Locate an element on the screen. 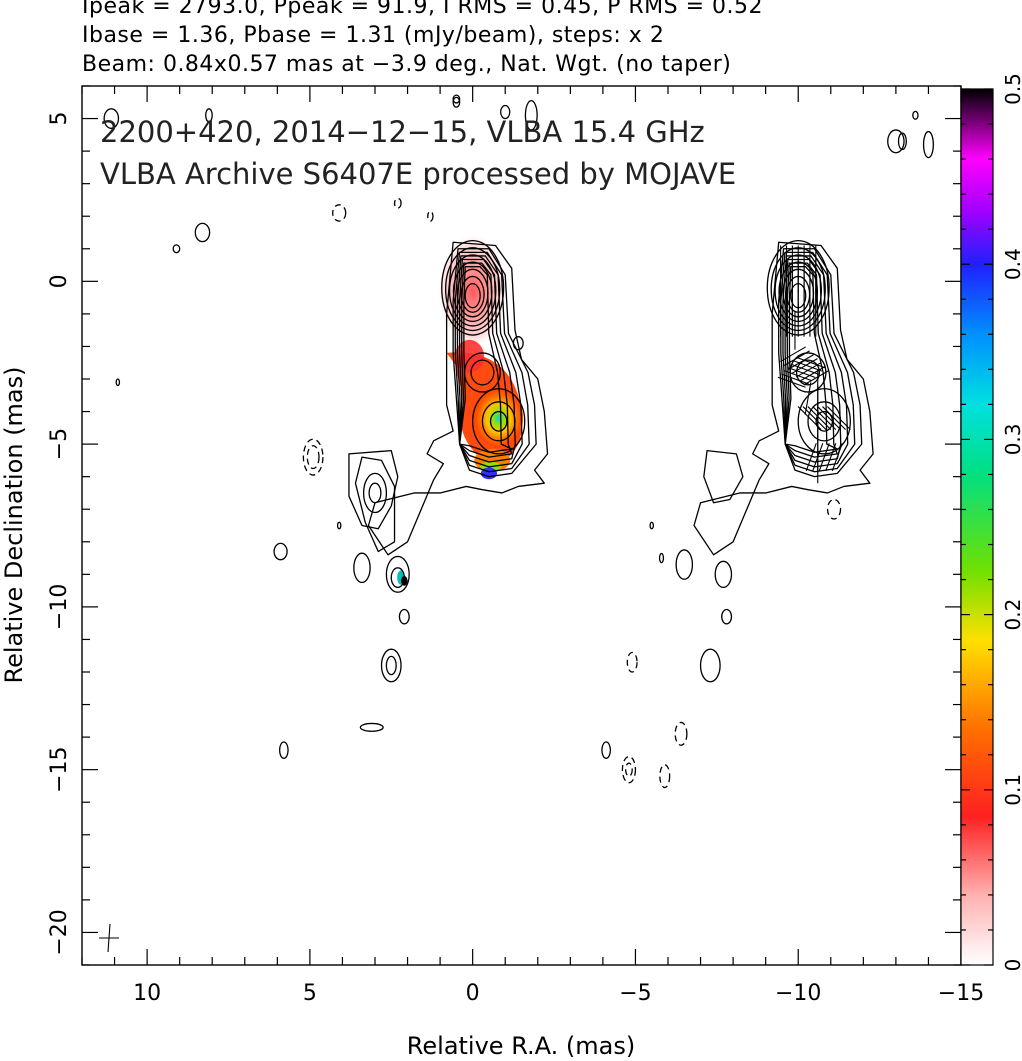 The height and width of the screenshot is (1061, 1022). chart-title: 2200+420, 2014−12−15, VLBA 15.4 GHz is located at coordinates (402, 132).